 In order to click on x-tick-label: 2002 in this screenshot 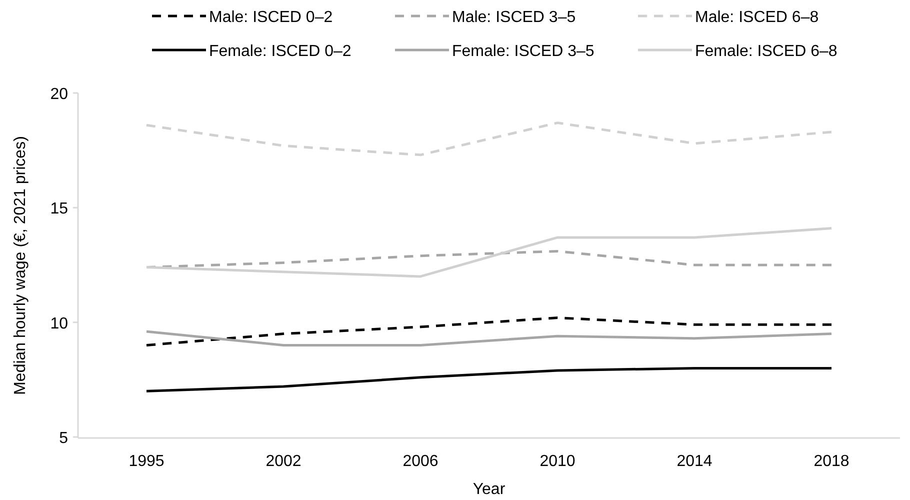, I will do `click(284, 461)`.